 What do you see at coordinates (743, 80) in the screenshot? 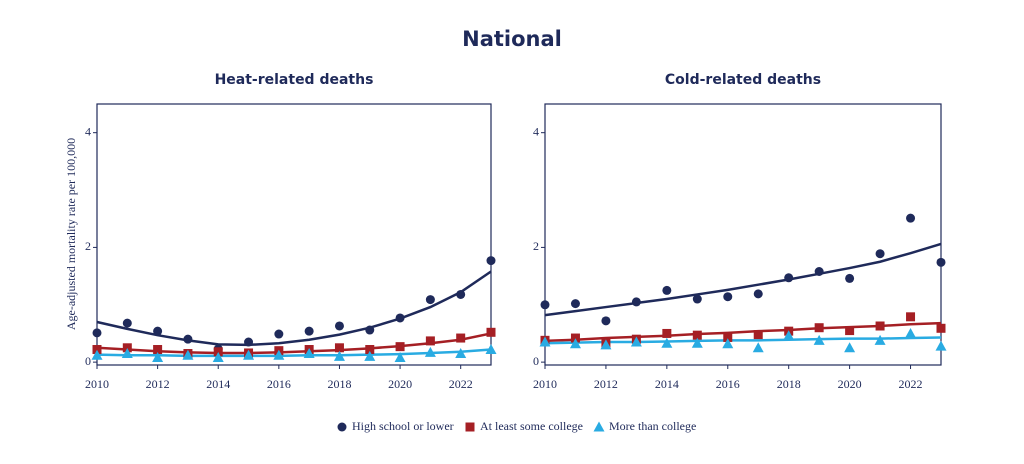
I see `panel-title: Cold-related deaths` at bounding box center [743, 80].